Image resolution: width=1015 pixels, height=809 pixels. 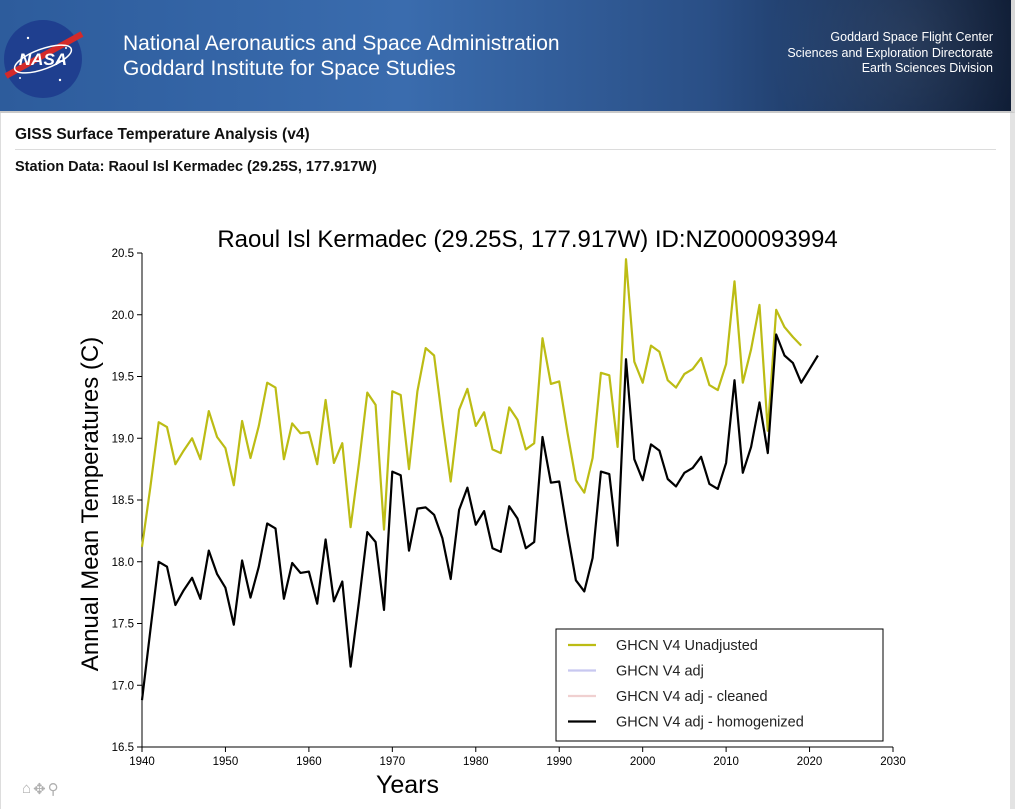 I want to click on division-line-2: Sciences and Exploration Directorate, so click(x=890, y=52).